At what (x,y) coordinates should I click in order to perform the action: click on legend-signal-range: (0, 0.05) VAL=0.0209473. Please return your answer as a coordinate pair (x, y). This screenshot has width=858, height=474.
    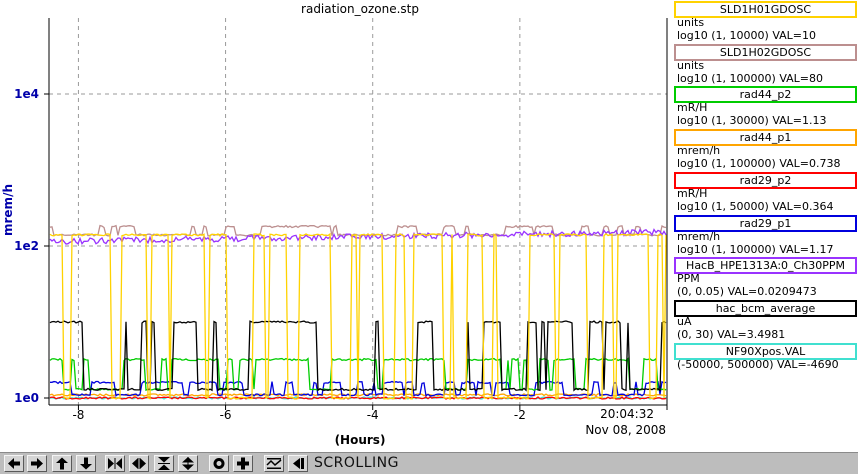
    Looking at the image, I should click on (747, 292).